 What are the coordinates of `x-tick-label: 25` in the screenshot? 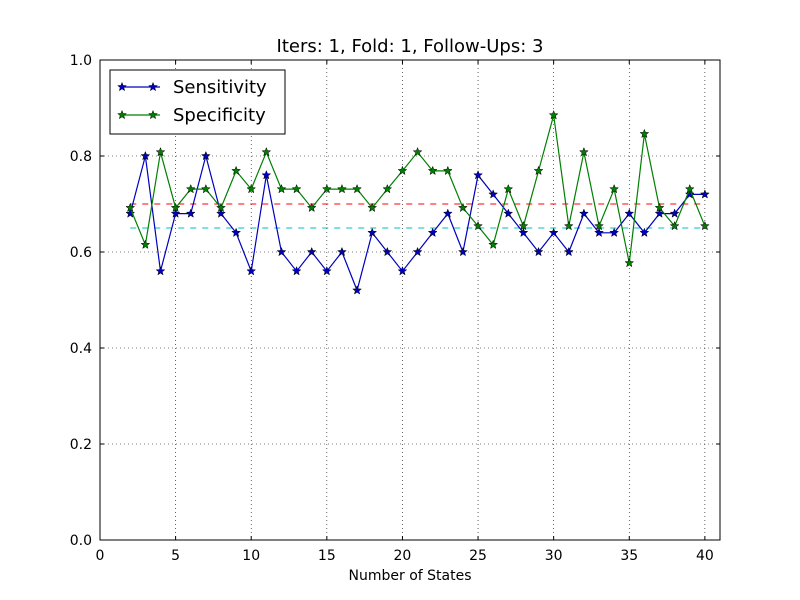 It's located at (478, 556).